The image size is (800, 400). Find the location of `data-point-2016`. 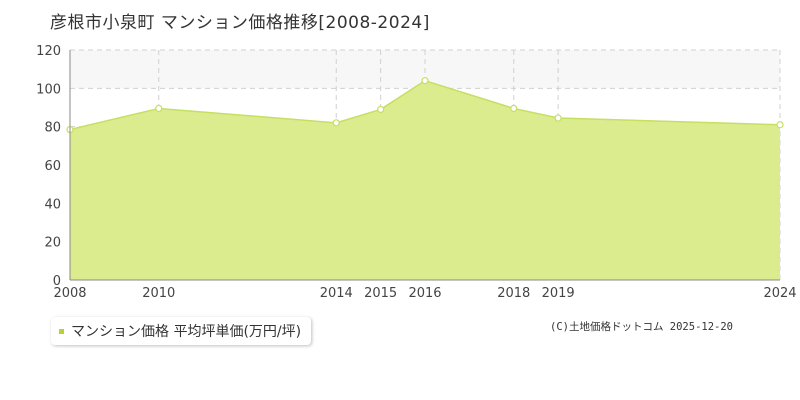

data-point-2016 is located at coordinates (425, 81).